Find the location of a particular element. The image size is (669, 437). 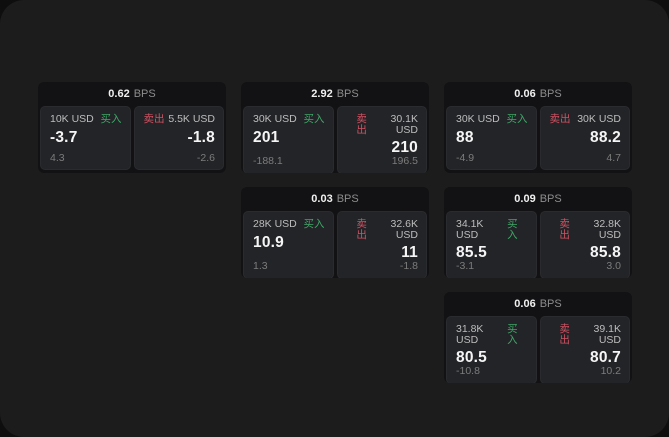

buy-price: 88 is located at coordinates (465, 137).